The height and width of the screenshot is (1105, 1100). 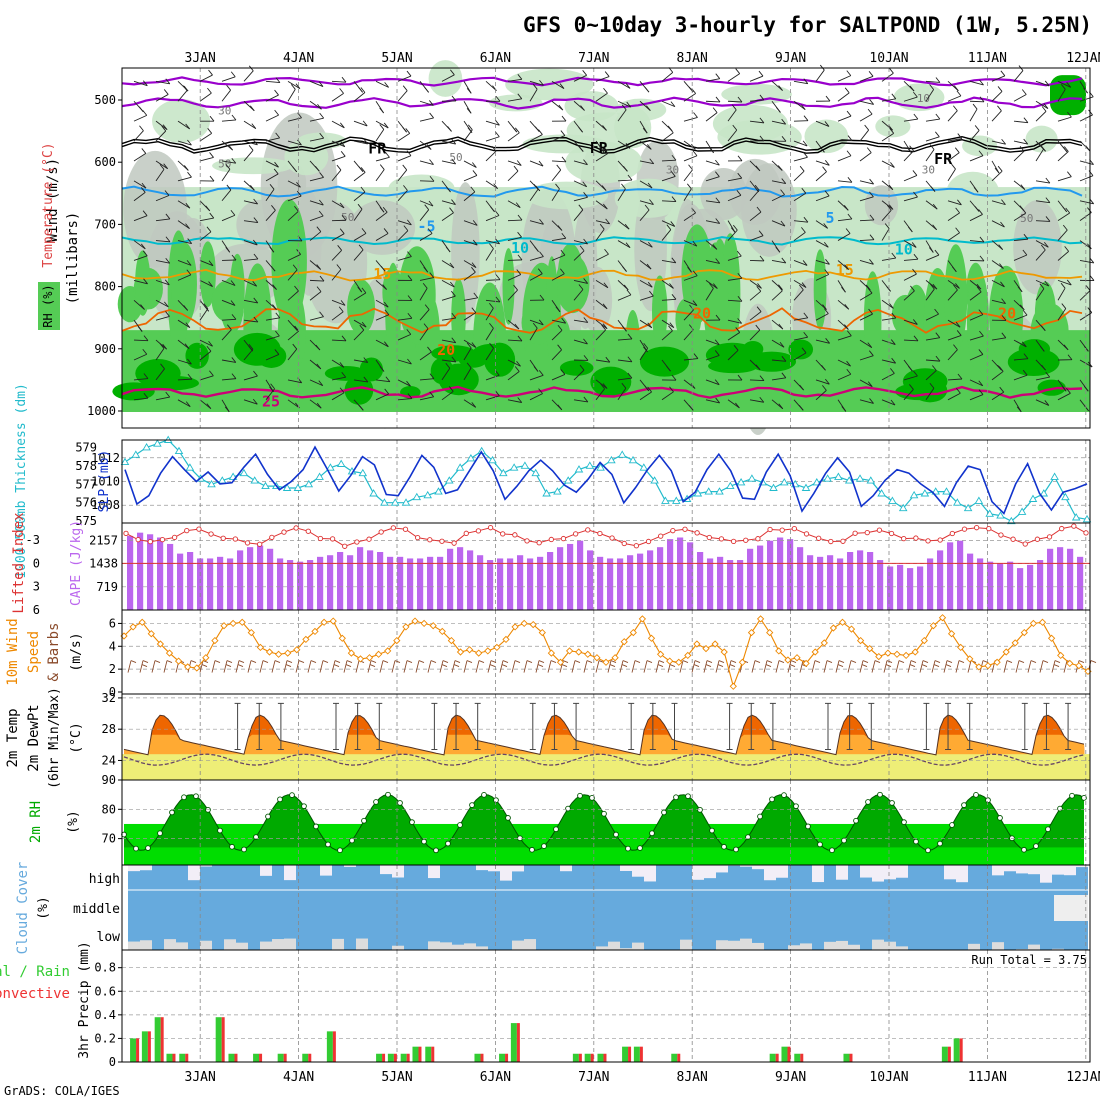 I want to click on precip-tick-label: 0.2, so click(x=105, y=1038).